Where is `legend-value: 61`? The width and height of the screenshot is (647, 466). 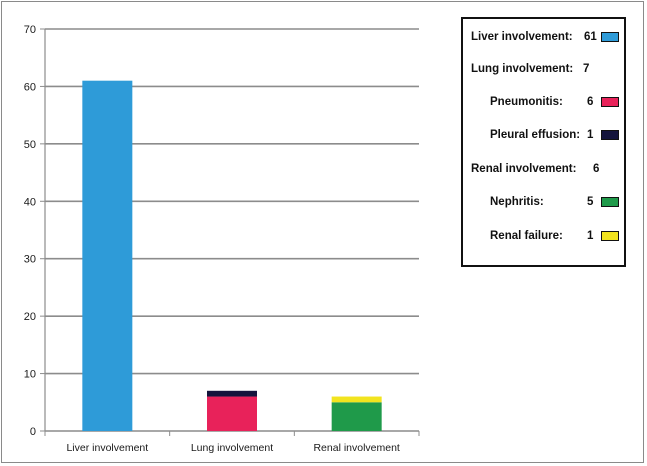 legend-value: 61 is located at coordinates (590, 37).